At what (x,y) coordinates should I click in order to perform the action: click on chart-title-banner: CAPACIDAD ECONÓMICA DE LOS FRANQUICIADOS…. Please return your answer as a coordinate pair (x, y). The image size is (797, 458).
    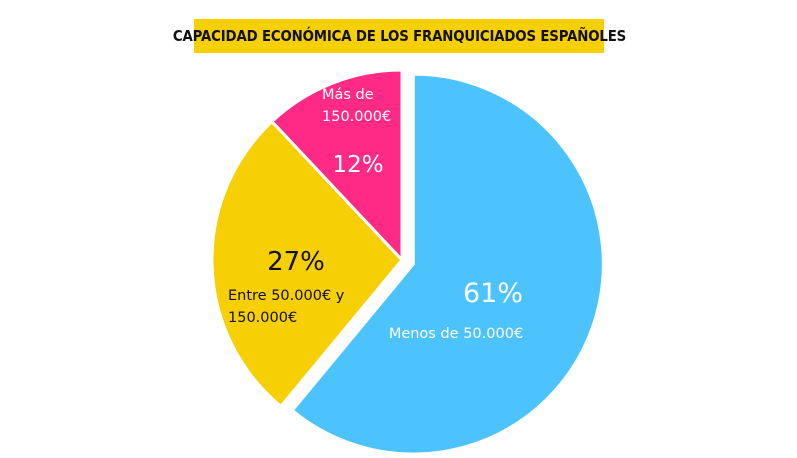
    Looking at the image, I should click on (399, 36).